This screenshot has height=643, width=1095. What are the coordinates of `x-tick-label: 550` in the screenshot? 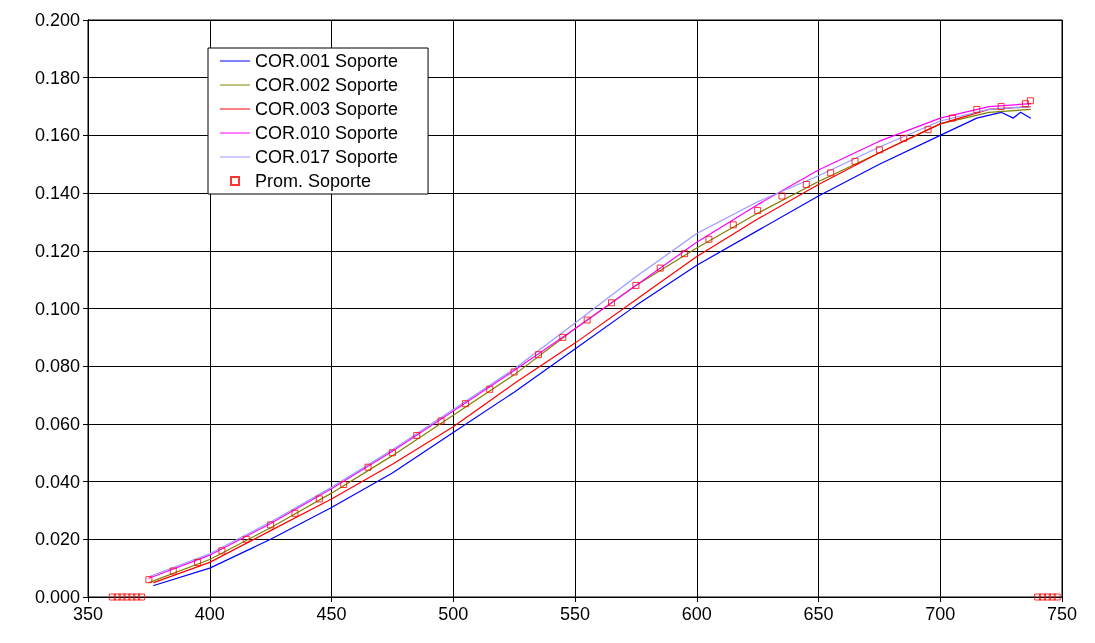 It's located at (575, 614).